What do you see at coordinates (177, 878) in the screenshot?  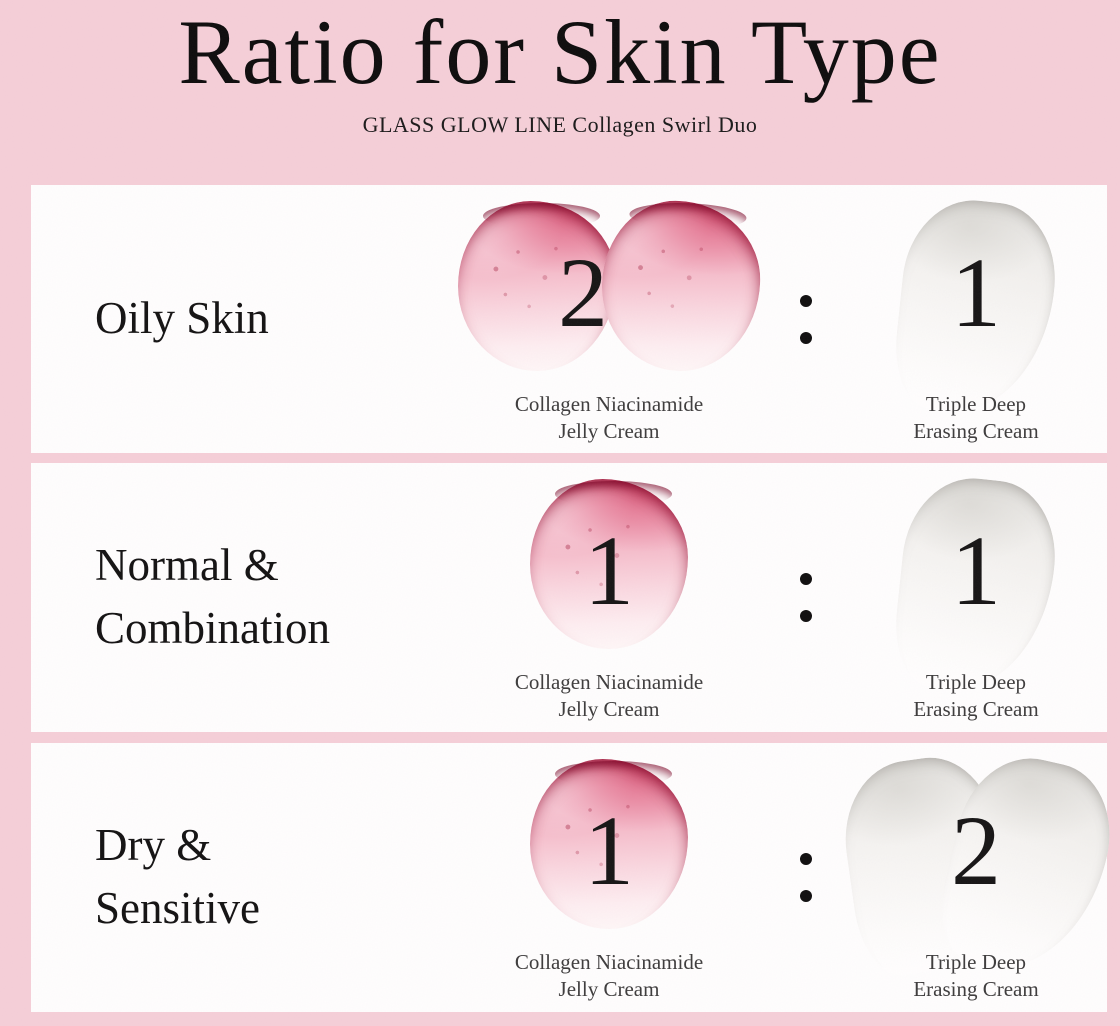 I see `skin-type-label: Dry & Sensitive` at bounding box center [177, 878].